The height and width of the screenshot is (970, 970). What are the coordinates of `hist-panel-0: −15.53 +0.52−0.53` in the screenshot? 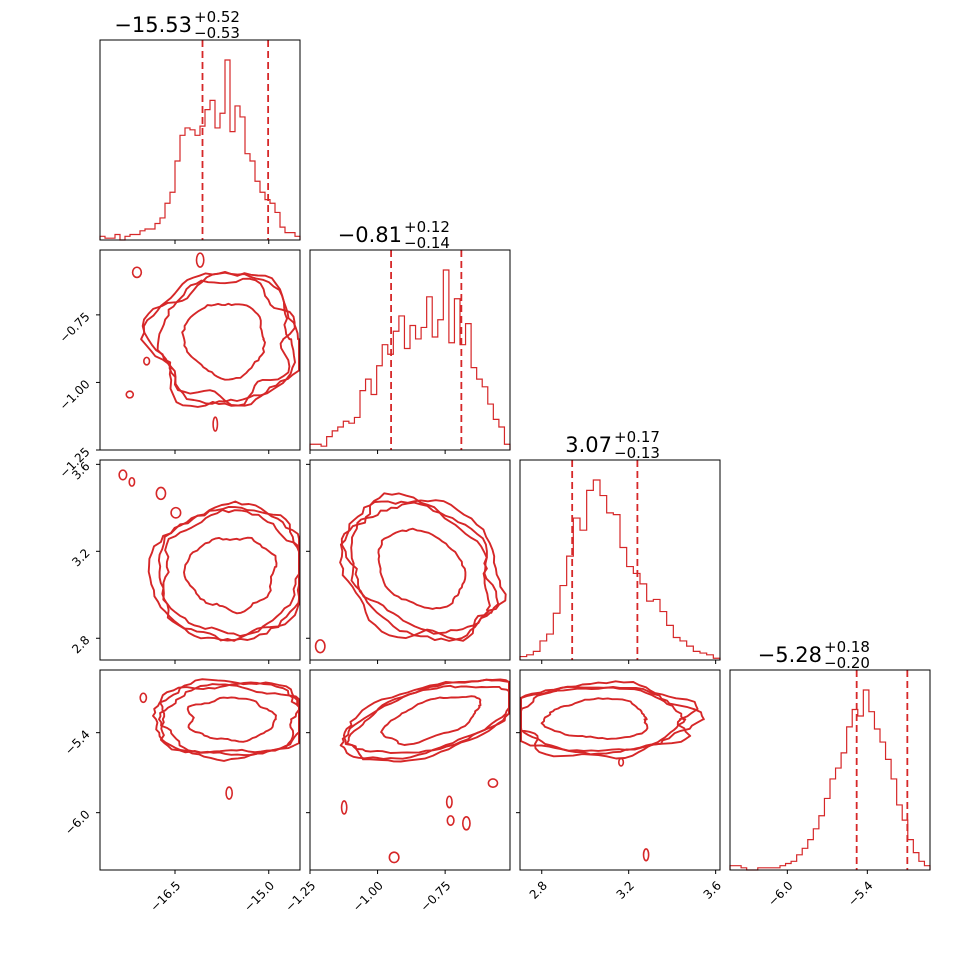 It's located at (200, 124).